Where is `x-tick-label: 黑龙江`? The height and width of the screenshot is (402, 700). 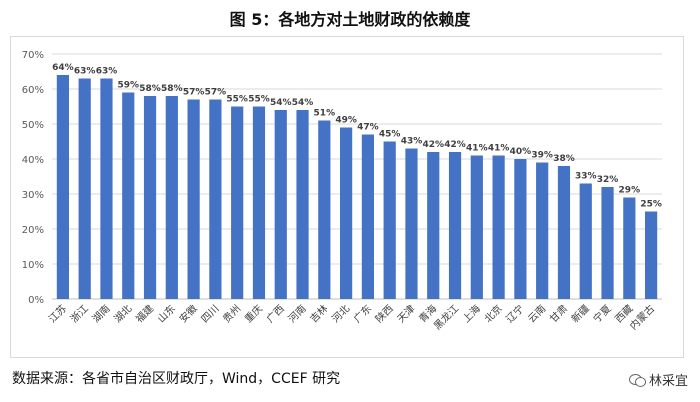
x-tick-label: 黑龙江 is located at coordinates (446, 317).